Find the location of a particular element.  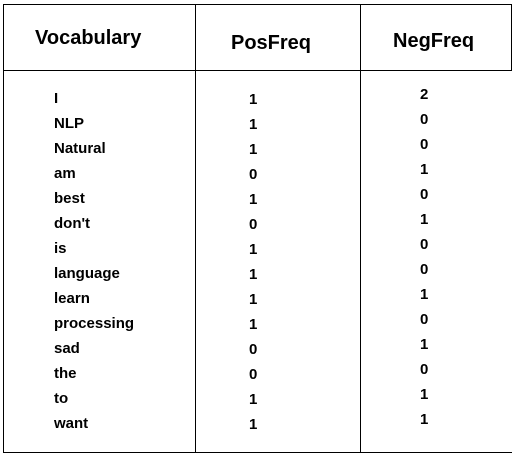

vocab-cell: Natural is located at coordinates (80, 148).